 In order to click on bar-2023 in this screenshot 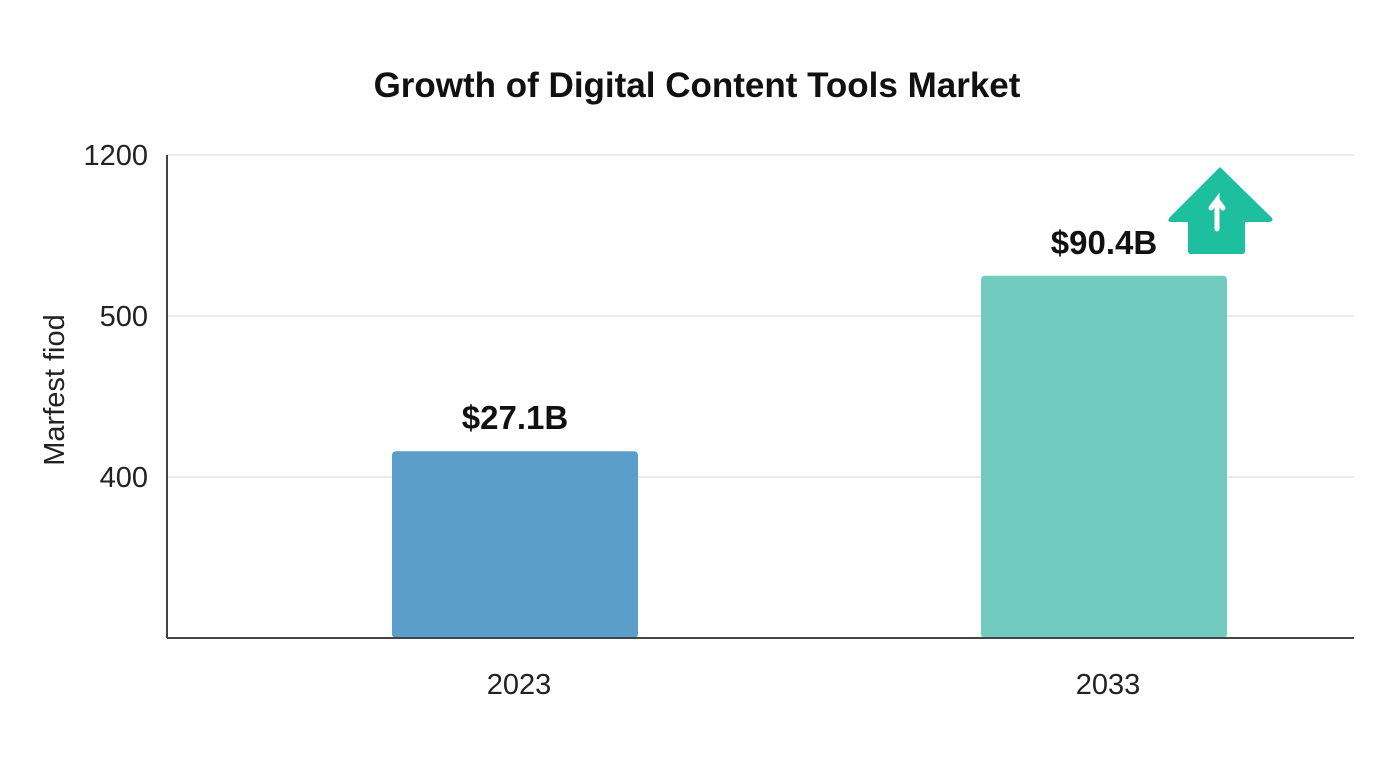, I will do `click(515, 544)`.